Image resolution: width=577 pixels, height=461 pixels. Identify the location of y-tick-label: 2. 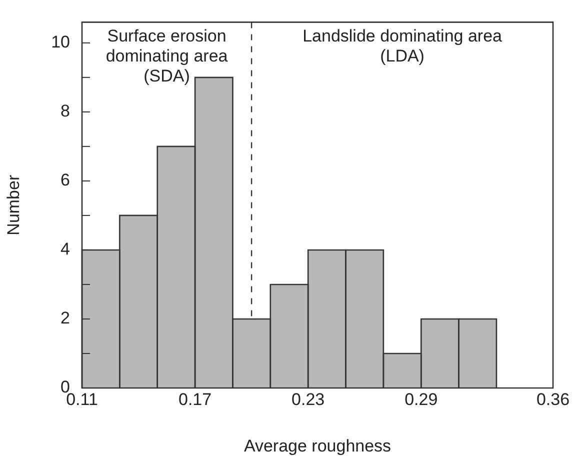
(65, 318).